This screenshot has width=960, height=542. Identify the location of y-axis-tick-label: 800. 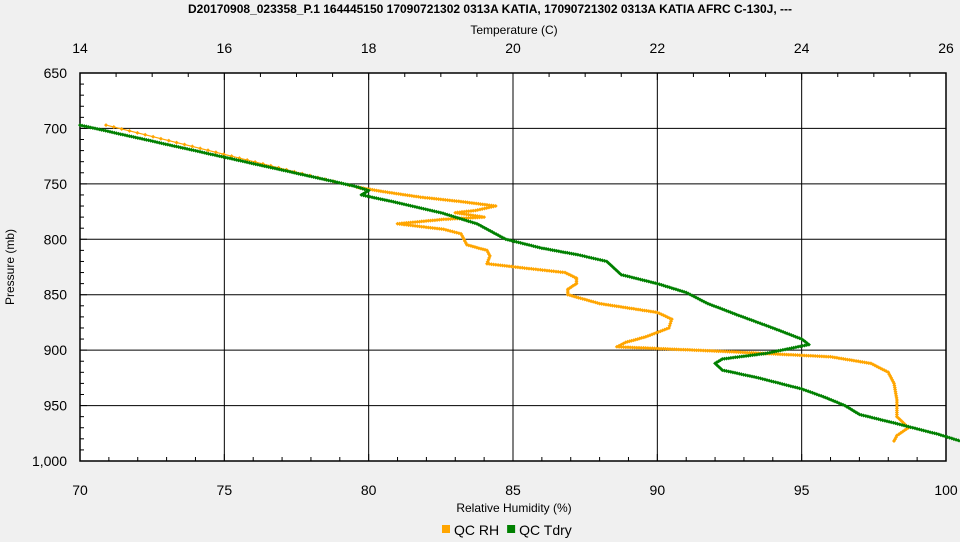
(56, 239).